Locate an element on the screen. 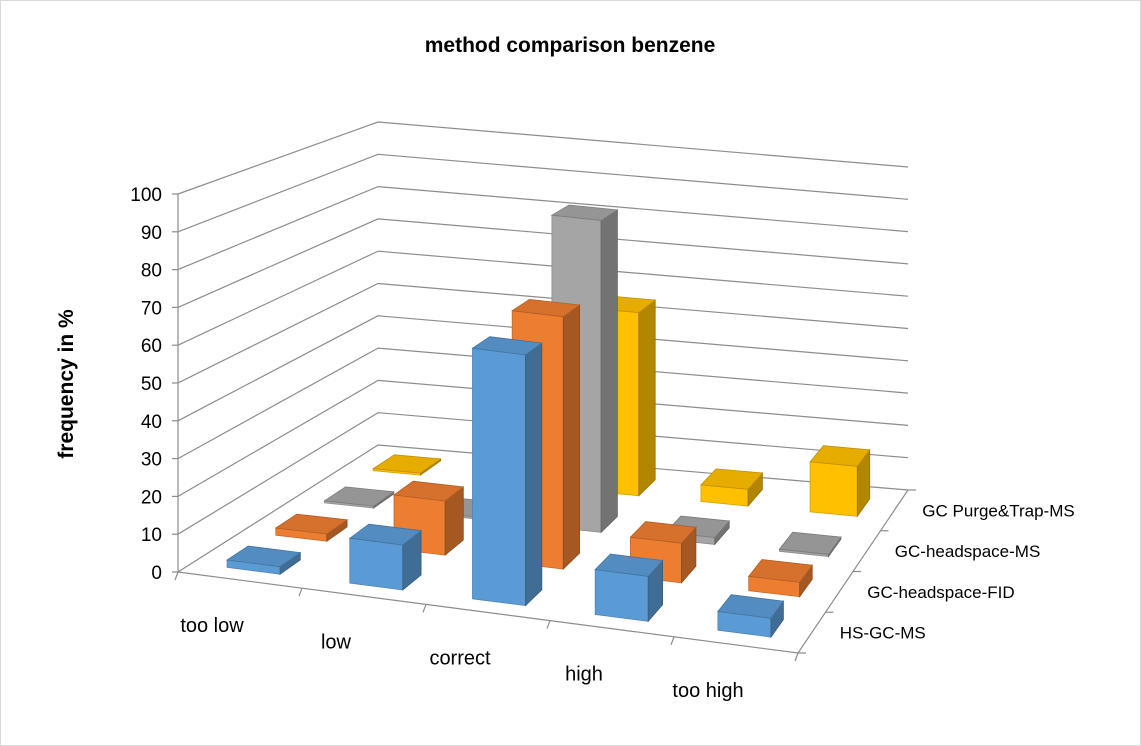 The image size is (1141, 746). y-tick-label: 40 is located at coordinates (151, 422).